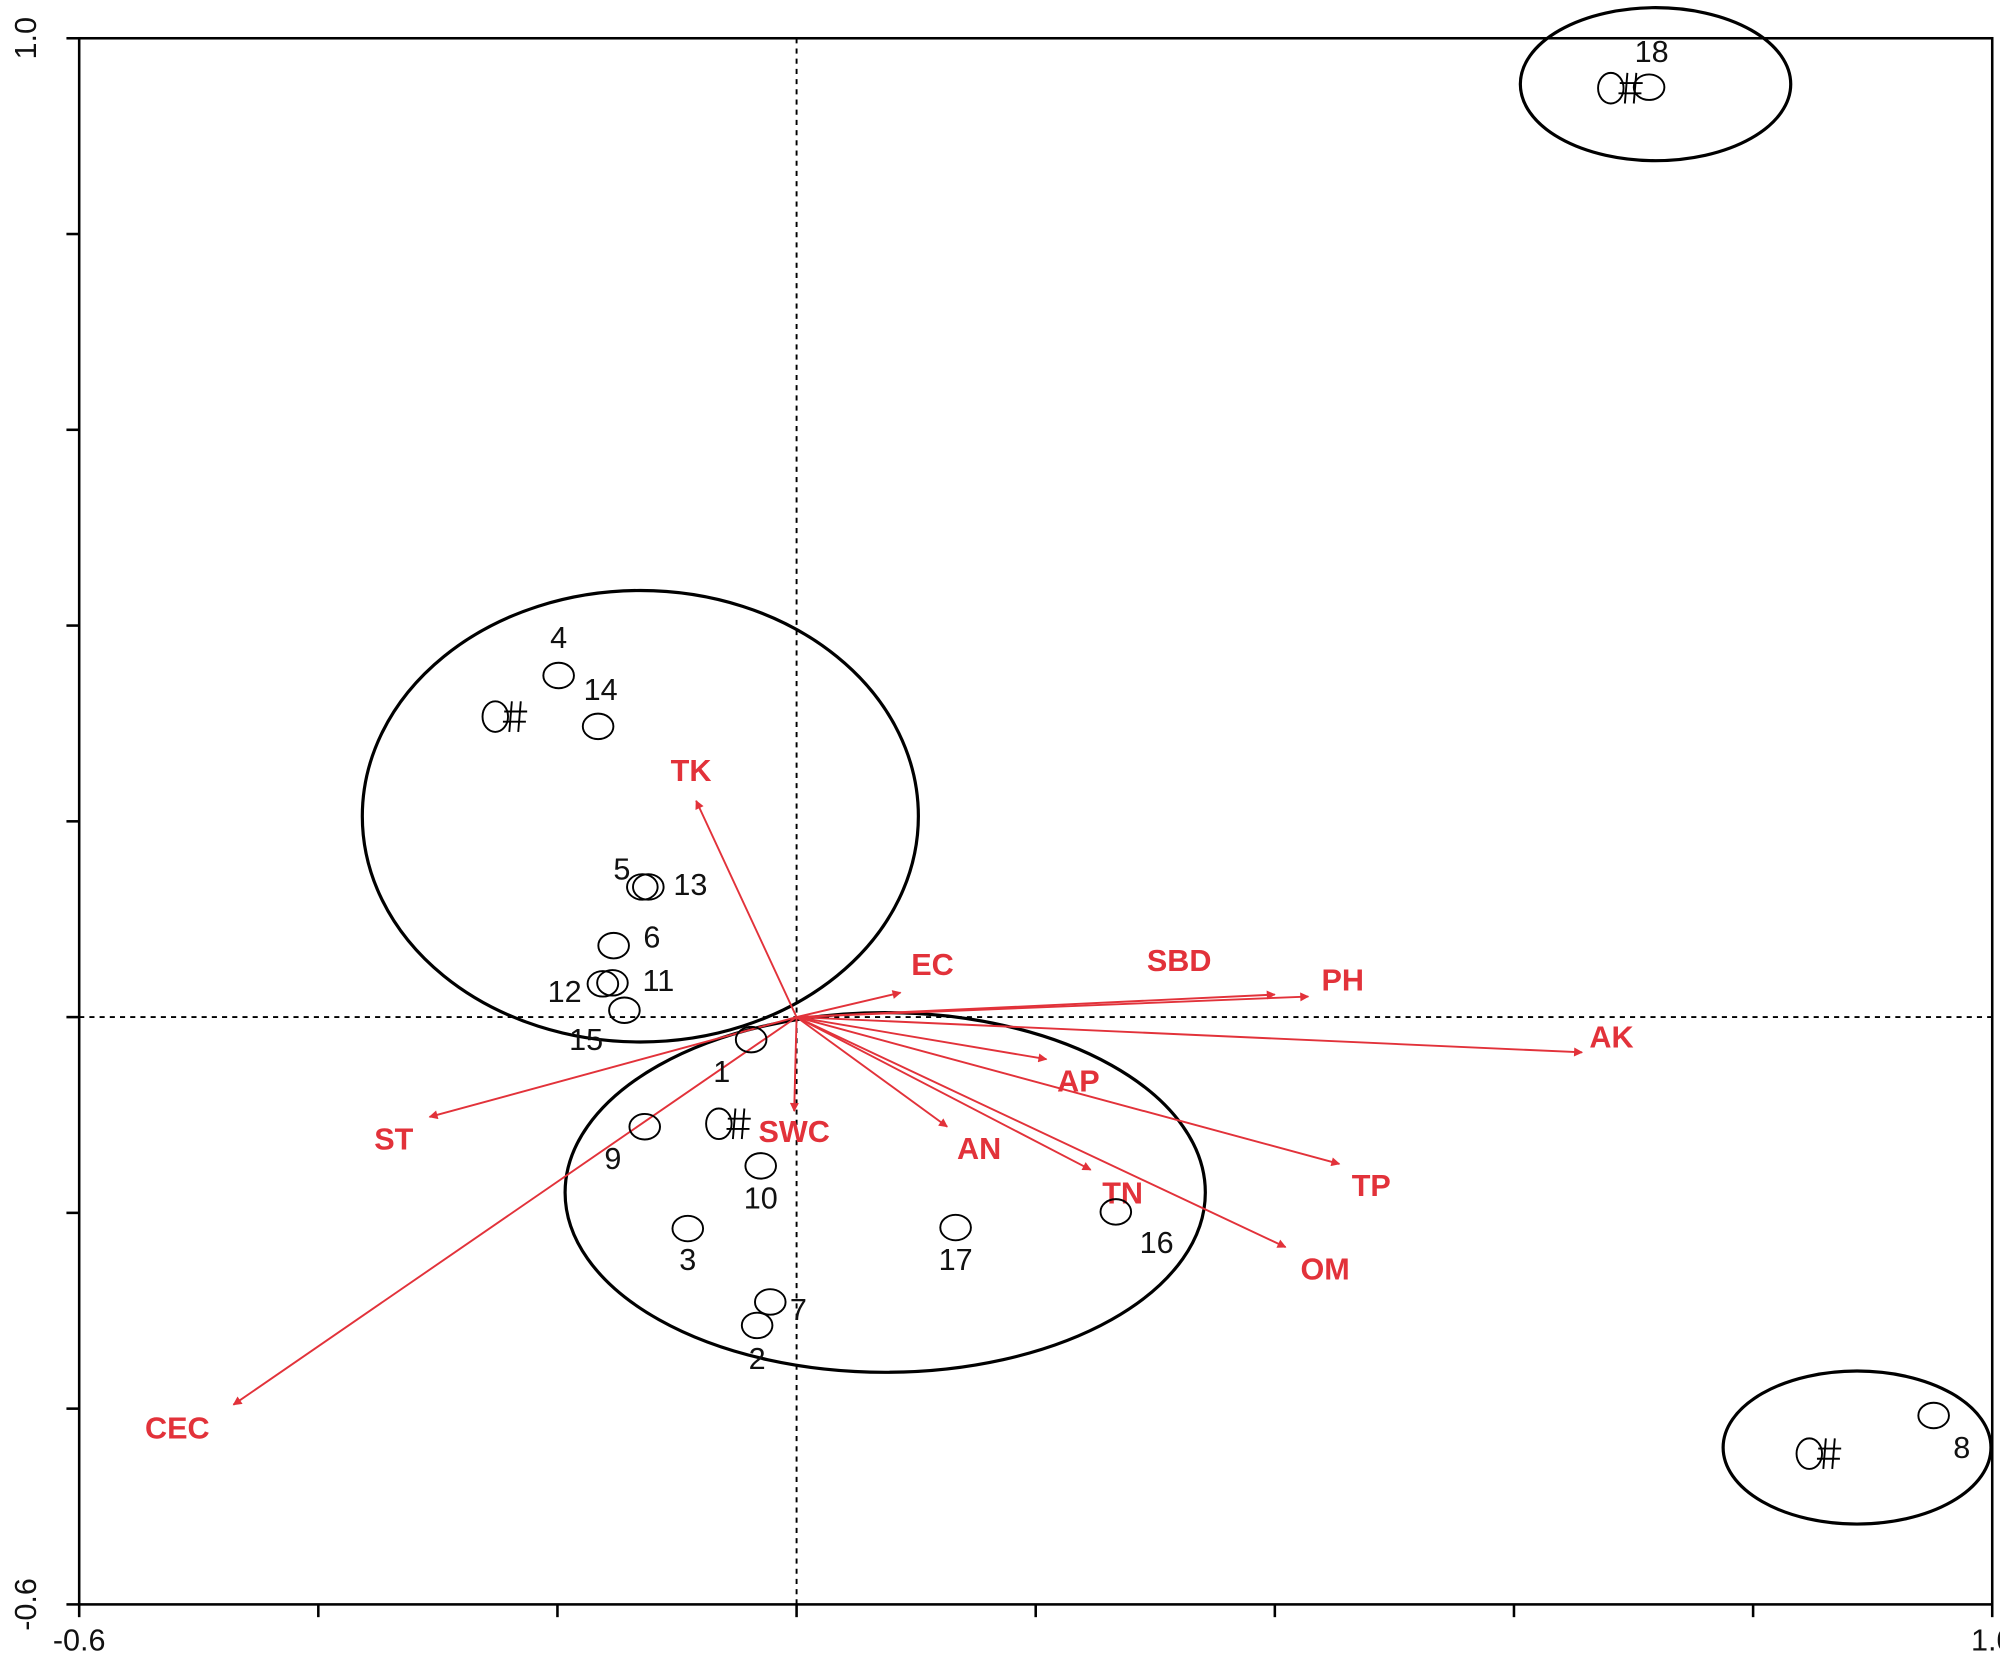 Image resolution: width=2000 pixels, height=1672 pixels. I want to click on sample-label: 5, so click(621, 870).